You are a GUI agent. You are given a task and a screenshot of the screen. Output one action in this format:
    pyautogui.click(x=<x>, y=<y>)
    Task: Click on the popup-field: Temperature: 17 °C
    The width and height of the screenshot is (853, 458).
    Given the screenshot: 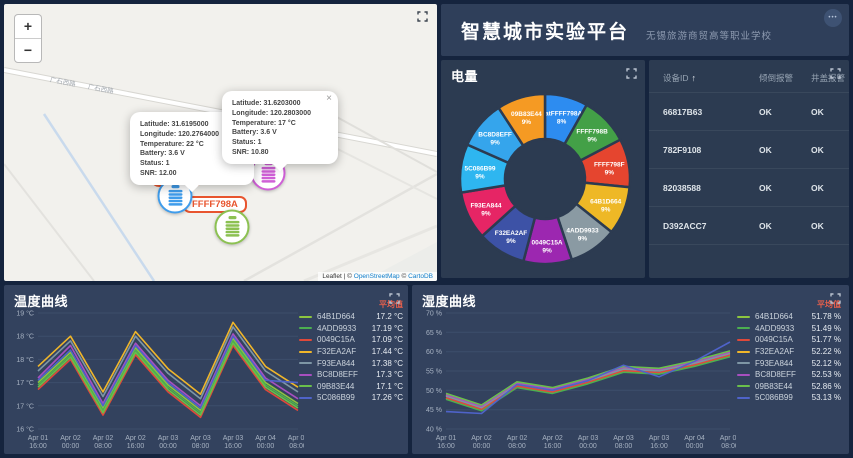 What is the action you would take?
    pyautogui.click(x=264, y=123)
    